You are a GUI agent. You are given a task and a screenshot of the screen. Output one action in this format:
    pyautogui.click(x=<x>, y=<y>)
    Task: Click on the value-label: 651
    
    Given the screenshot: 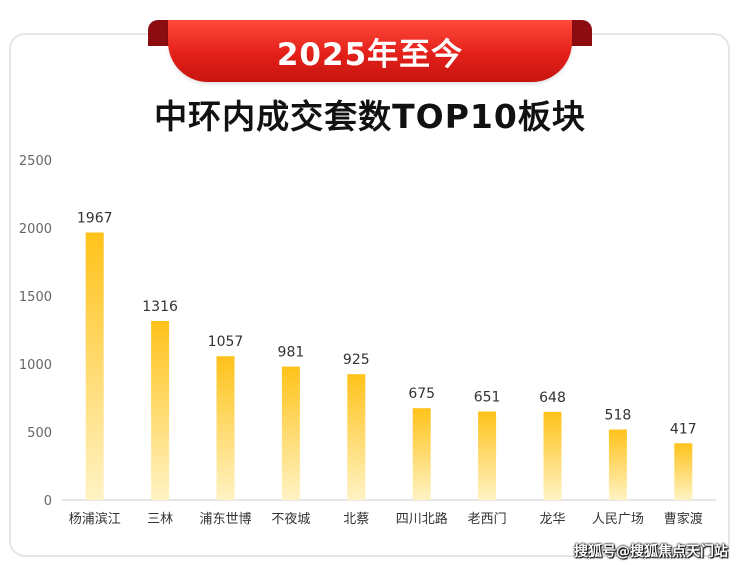 What is the action you would take?
    pyautogui.click(x=487, y=397)
    